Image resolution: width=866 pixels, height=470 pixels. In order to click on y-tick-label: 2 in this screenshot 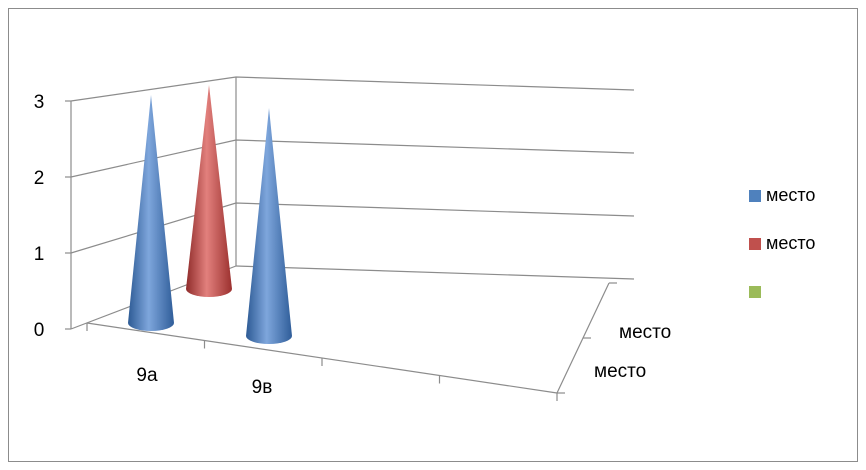, I will do `click(39, 178)`.